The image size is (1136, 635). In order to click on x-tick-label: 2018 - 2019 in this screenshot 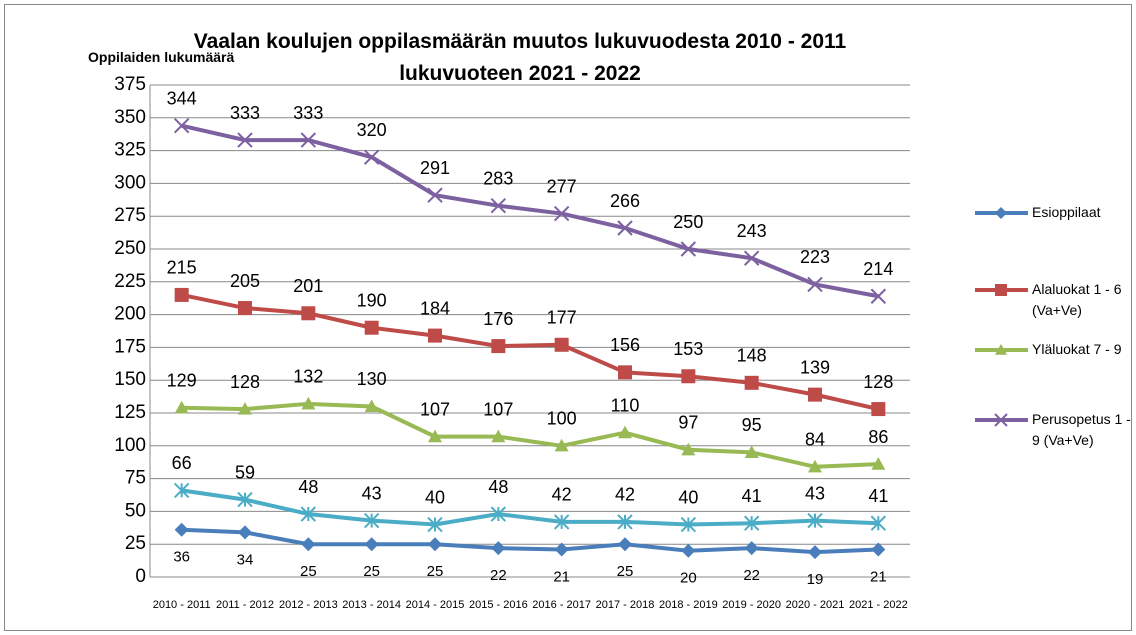, I will do `click(688, 605)`.